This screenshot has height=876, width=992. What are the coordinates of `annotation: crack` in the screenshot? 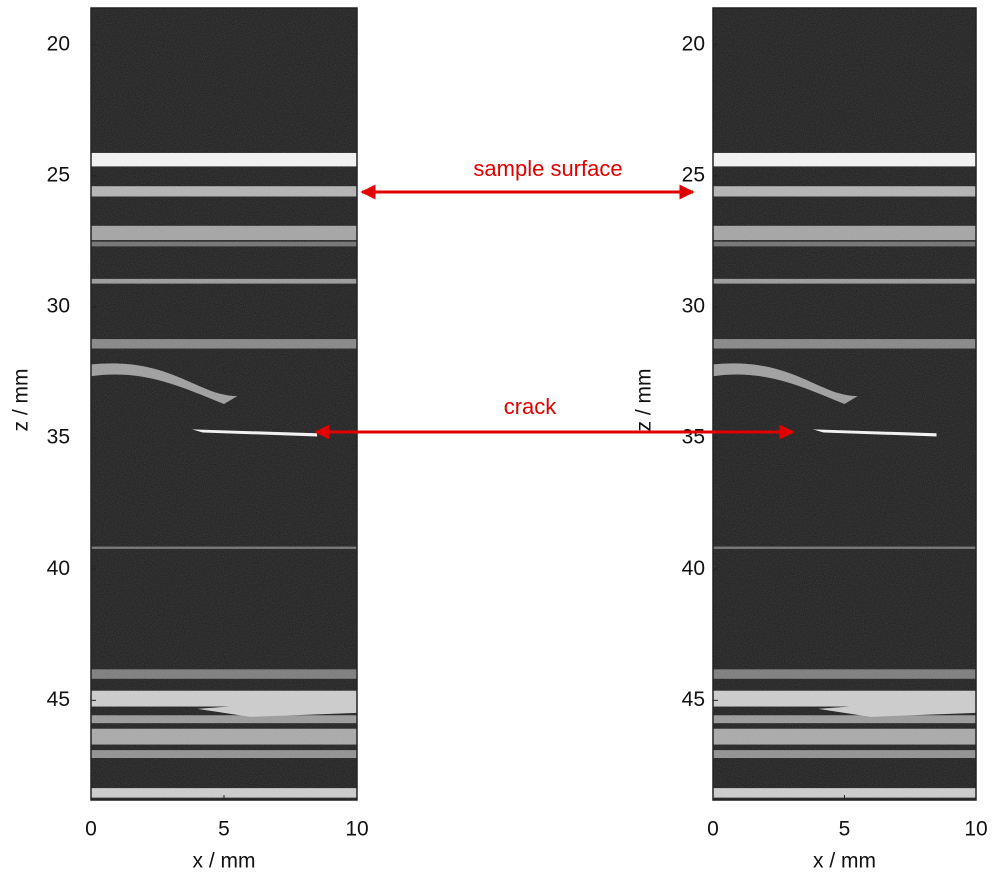 It's located at (531, 406).